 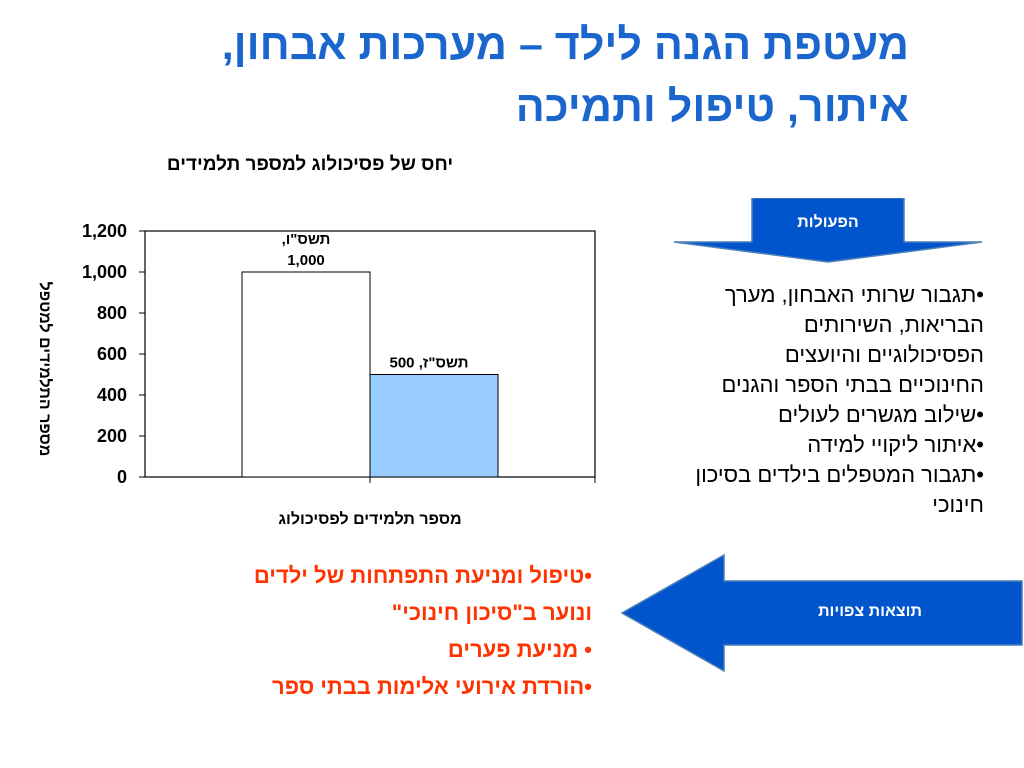 What do you see at coordinates (45, 369) in the screenshot?
I see `y-axis-label: מספר התלמידים למטפל` at bounding box center [45, 369].